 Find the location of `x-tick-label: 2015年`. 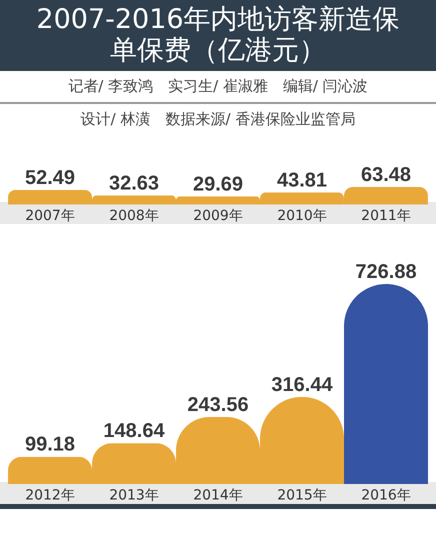

x-tick-label: 2015年 is located at coordinates (302, 496).